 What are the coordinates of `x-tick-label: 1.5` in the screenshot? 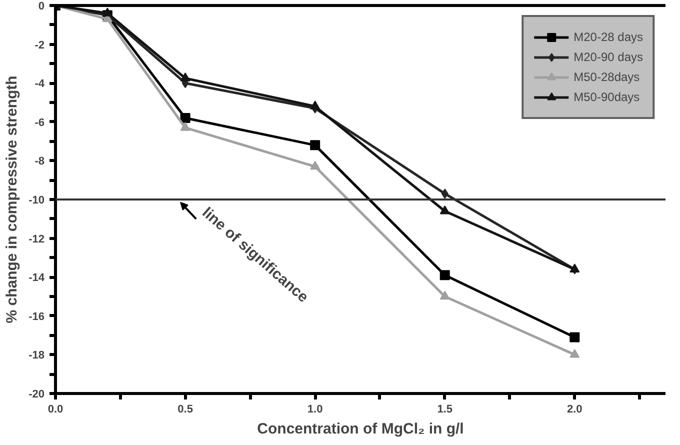 It's located at (445, 410).